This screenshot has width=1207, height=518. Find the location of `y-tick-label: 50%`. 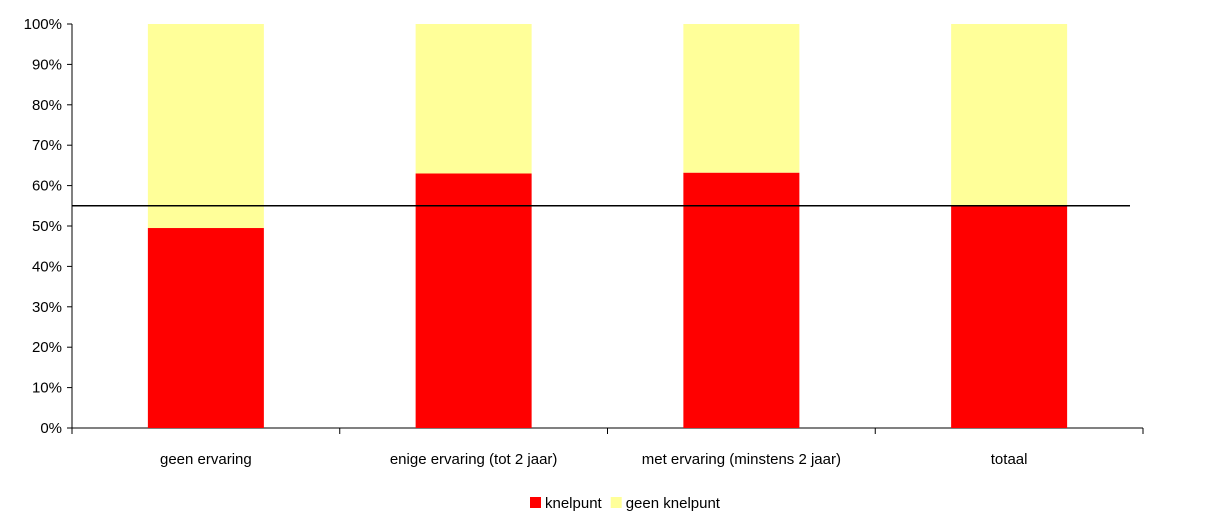

y-tick-label: 50% is located at coordinates (47, 226).